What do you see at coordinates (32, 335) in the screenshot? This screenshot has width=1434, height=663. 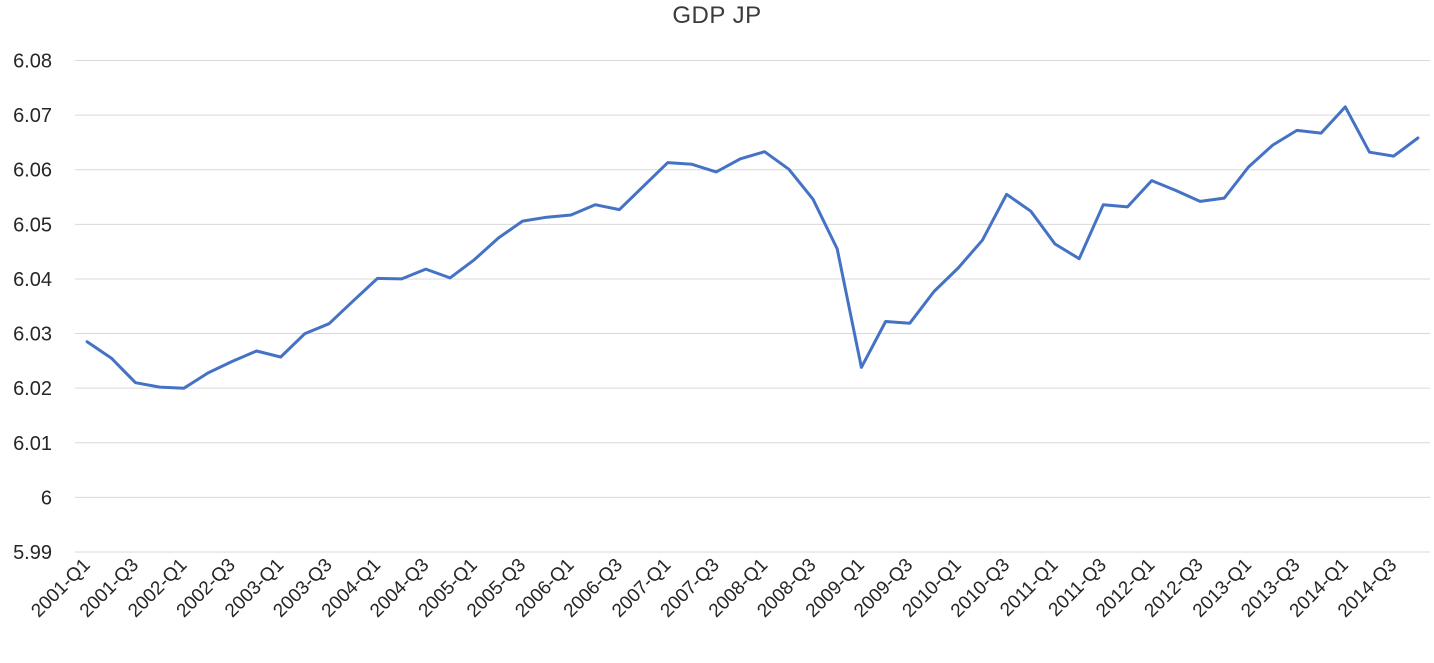 I see `y-tick-label: 6.03` at bounding box center [32, 335].